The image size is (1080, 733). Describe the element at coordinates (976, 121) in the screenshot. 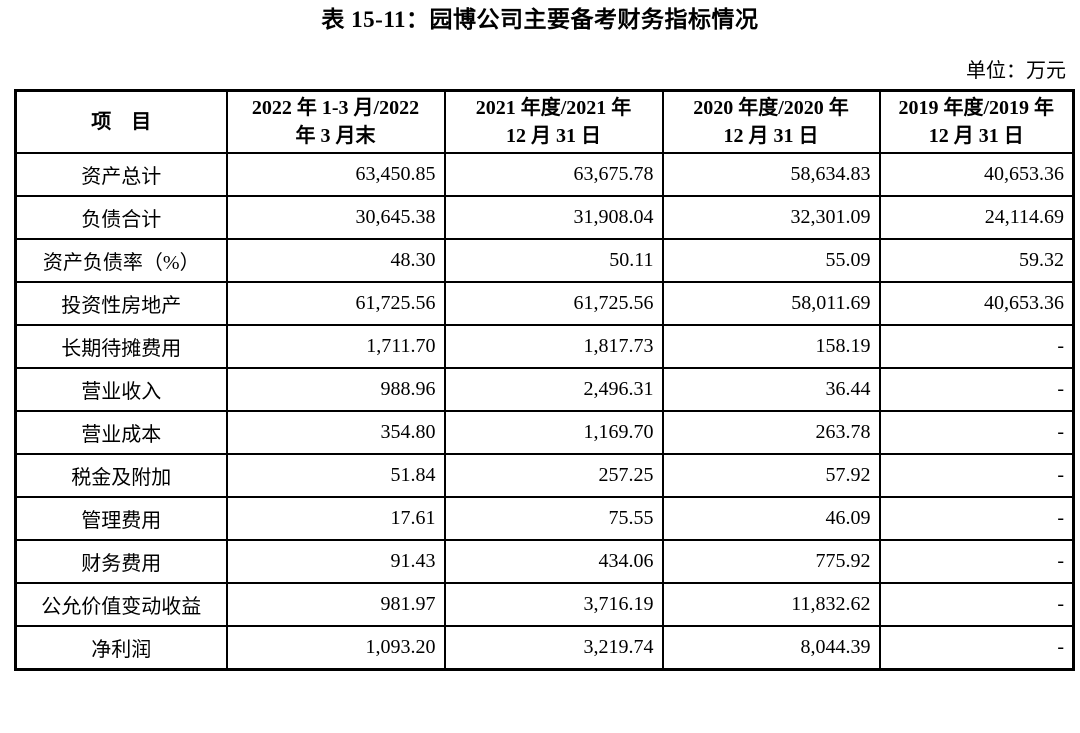

I see `header-cell-2019: 2019 年度/2019 年 12 月 31 日` at that location.